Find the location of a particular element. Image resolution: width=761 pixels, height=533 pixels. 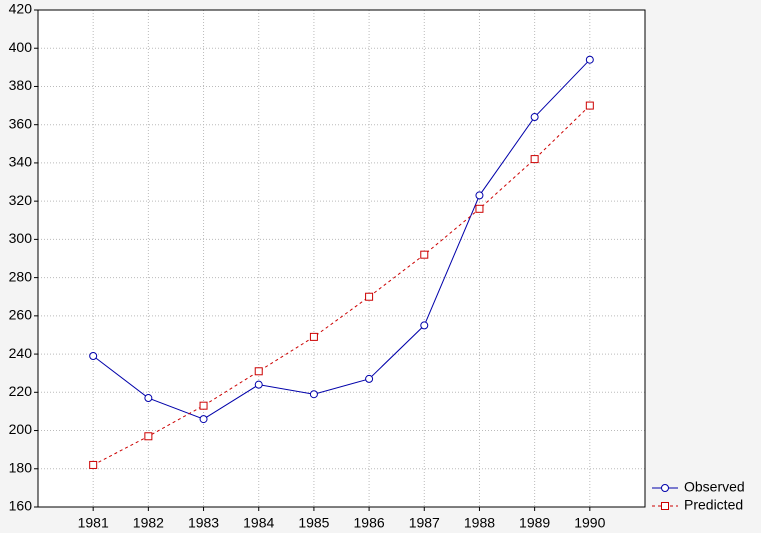

y-tick-label: 280 is located at coordinates (21, 276).